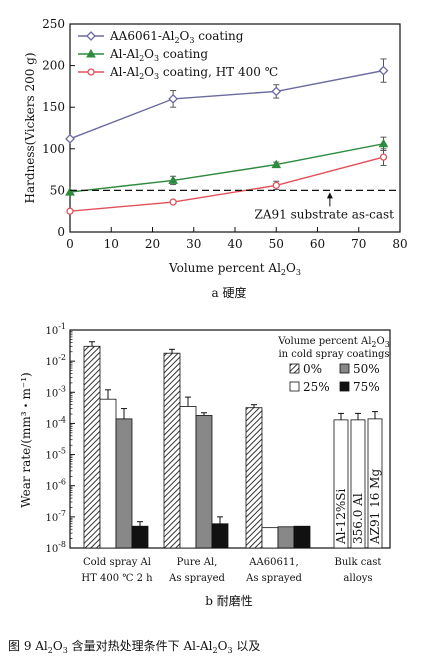  What do you see at coordinates (312, 369) in the screenshot?
I see `legend-label-b-0: 0%` at bounding box center [312, 369].